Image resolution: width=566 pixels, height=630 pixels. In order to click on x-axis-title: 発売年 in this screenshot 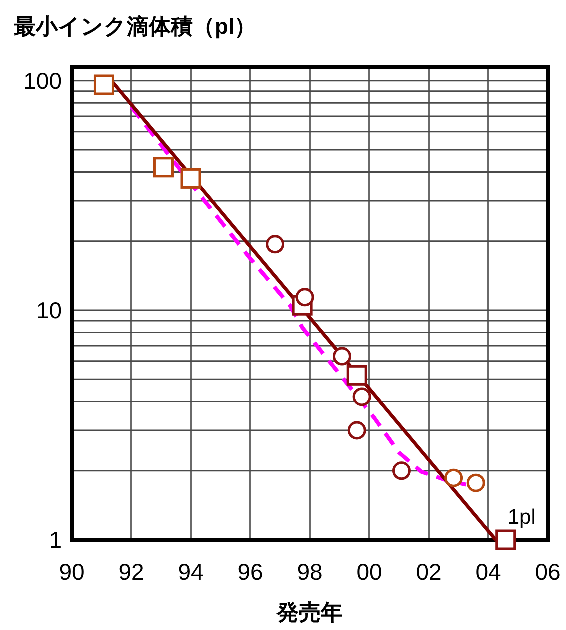, I will do `click(309, 612)`.